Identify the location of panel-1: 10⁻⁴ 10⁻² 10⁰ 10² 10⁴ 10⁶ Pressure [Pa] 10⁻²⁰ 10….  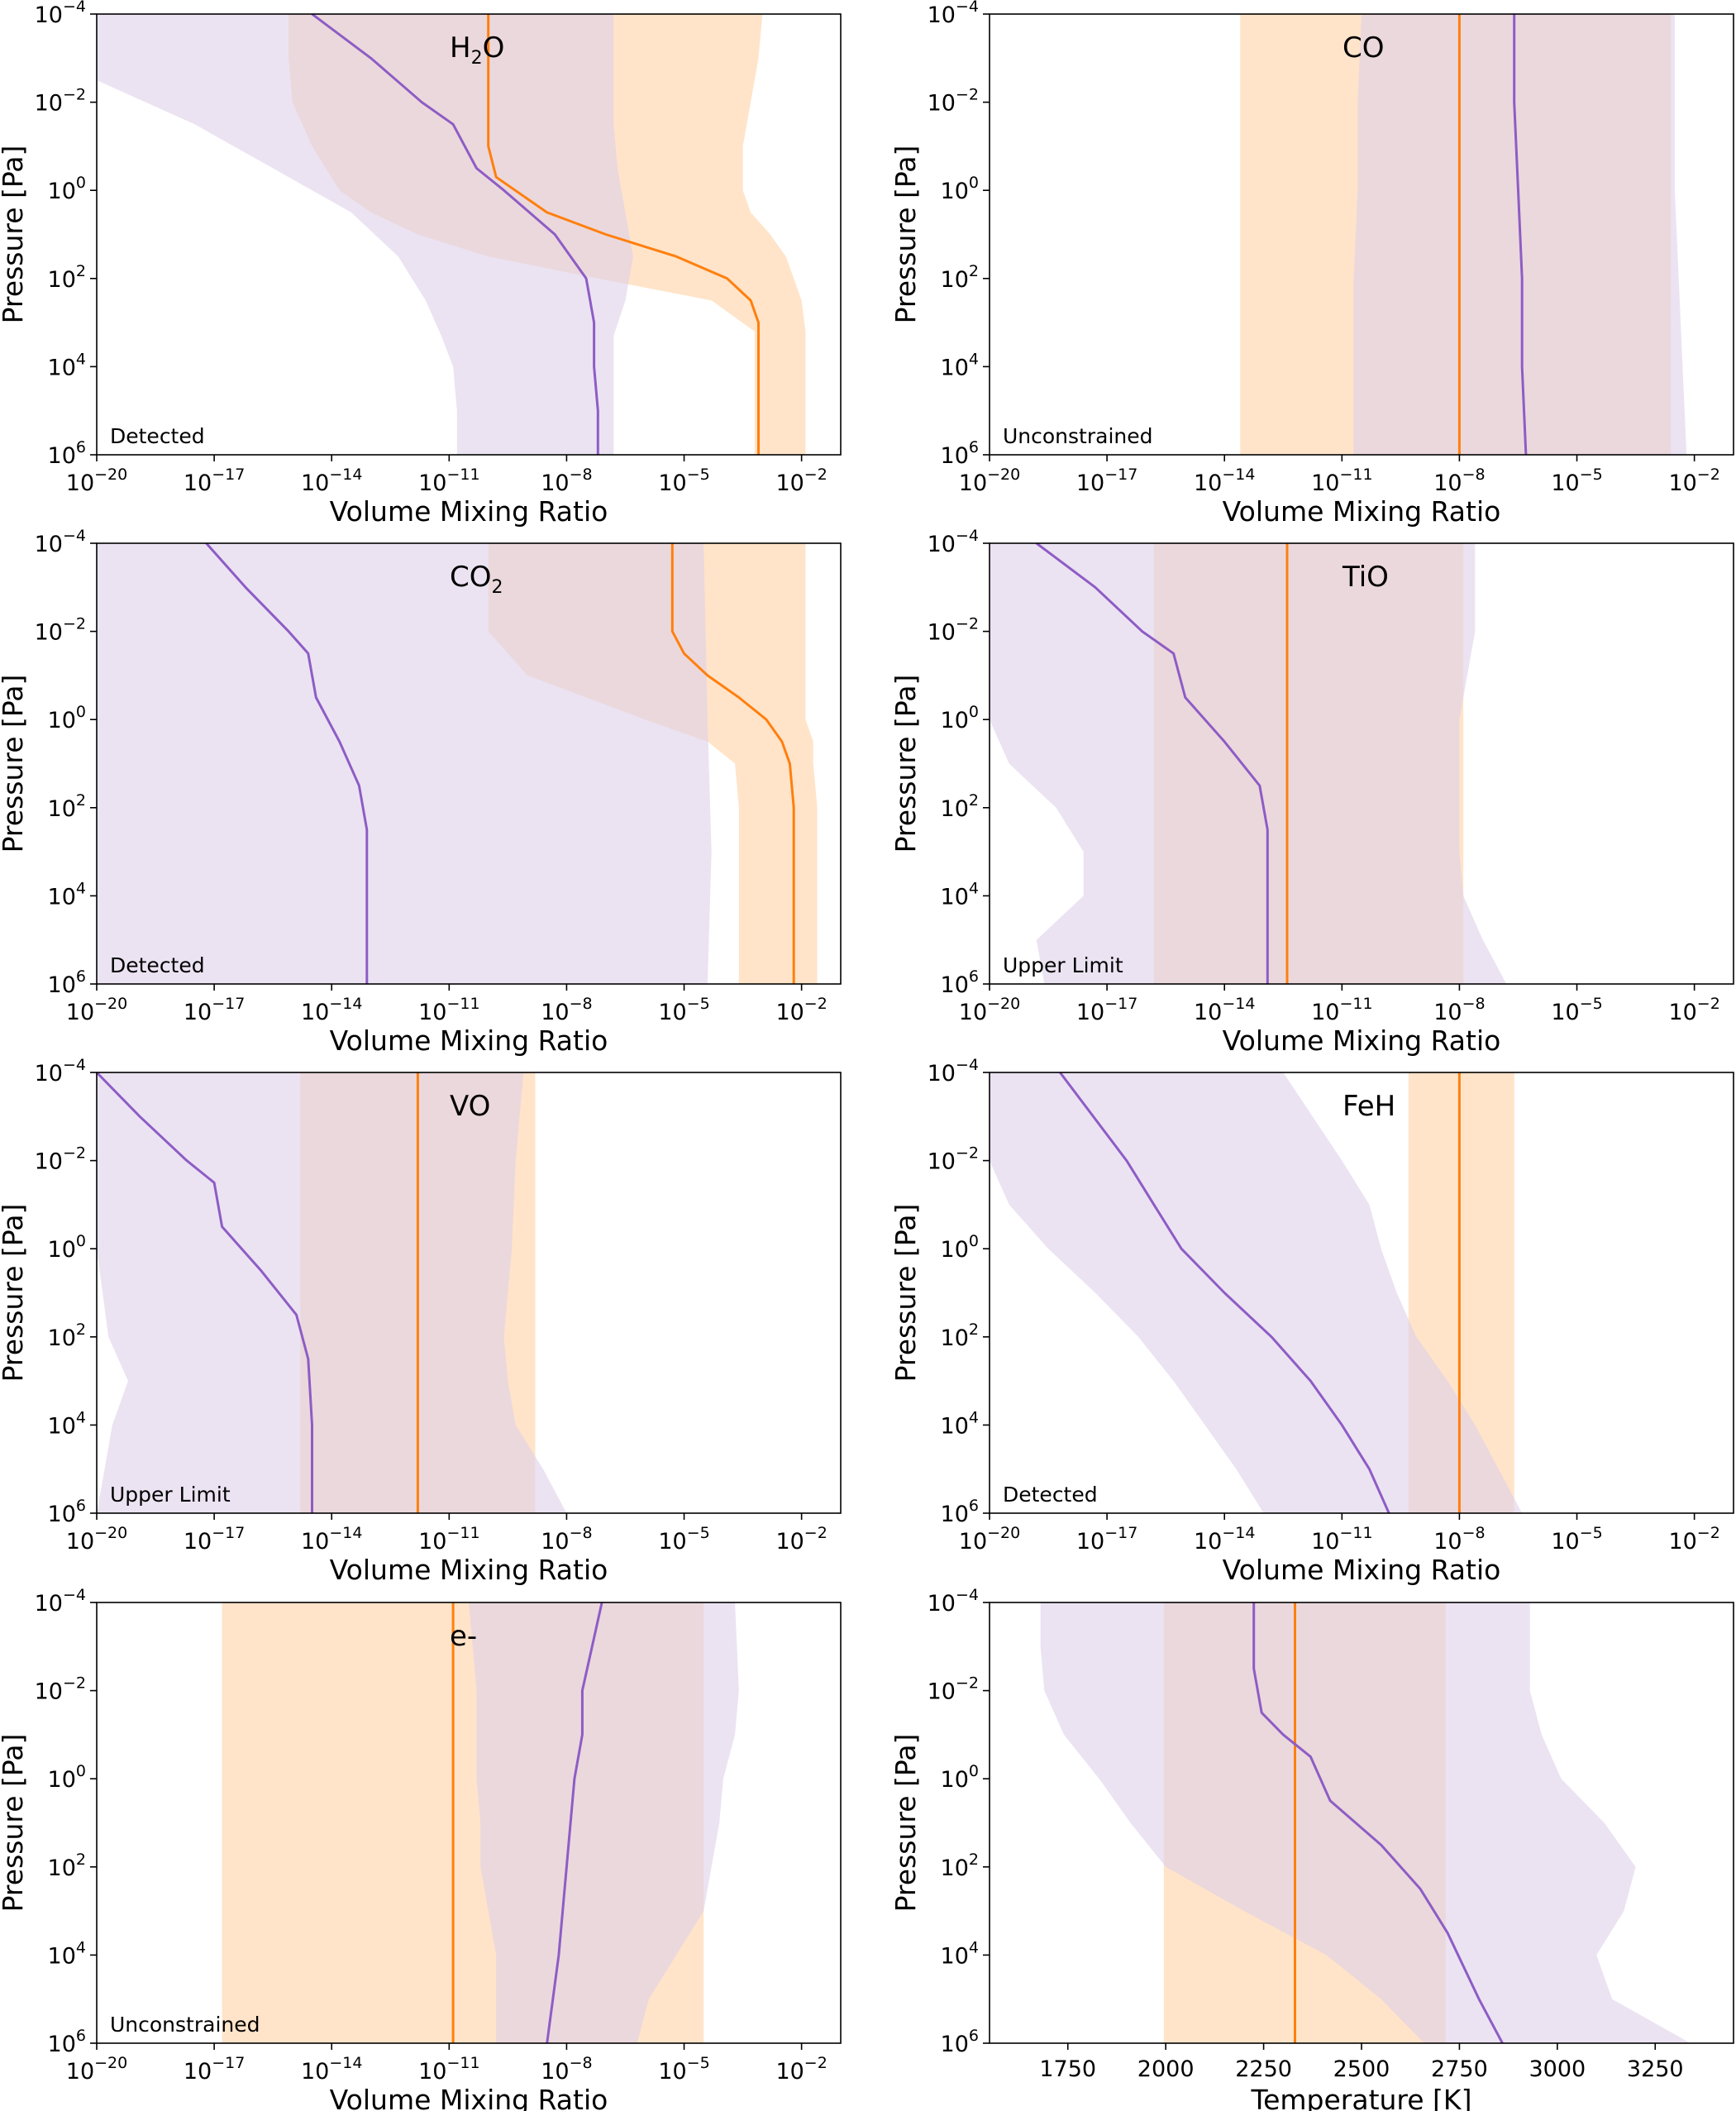
(421, 264).